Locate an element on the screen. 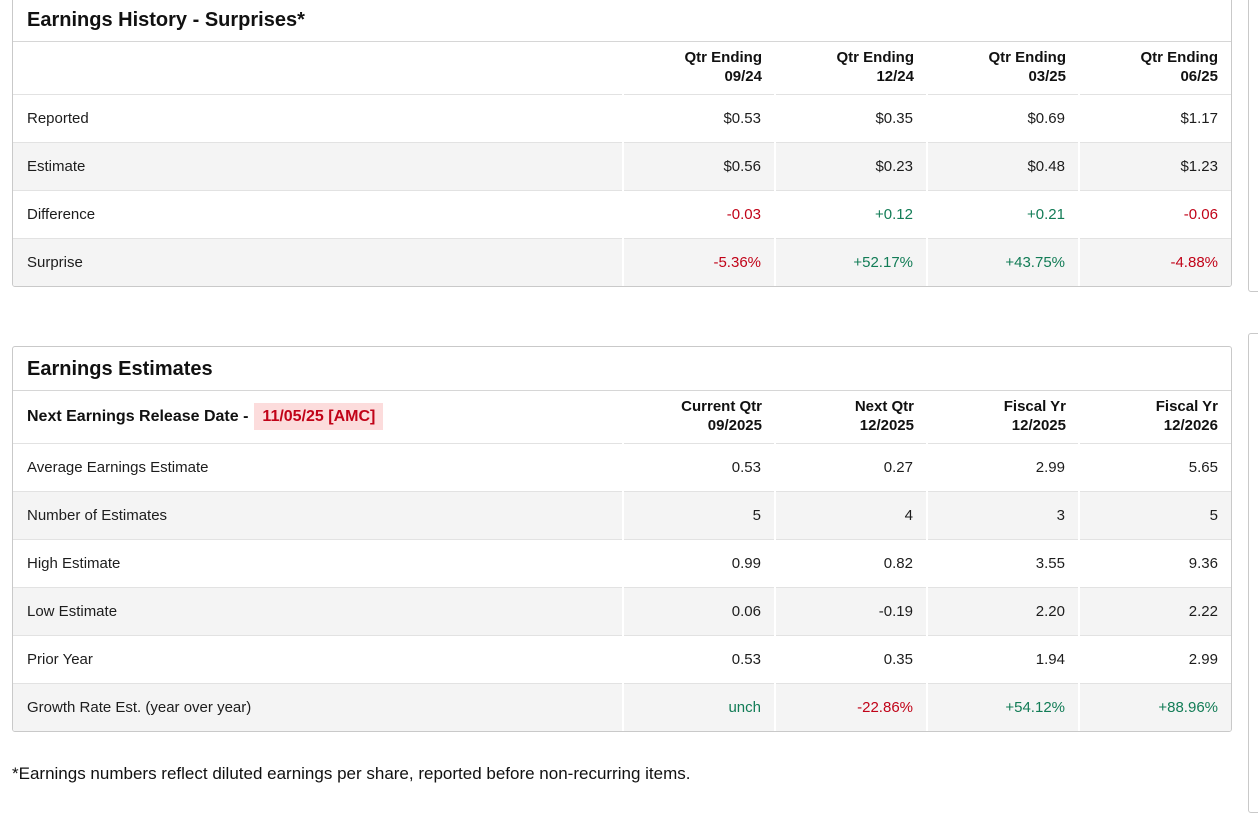 The width and height of the screenshot is (1258, 813). row-label: Estimate is located at coordinates (318, 166).